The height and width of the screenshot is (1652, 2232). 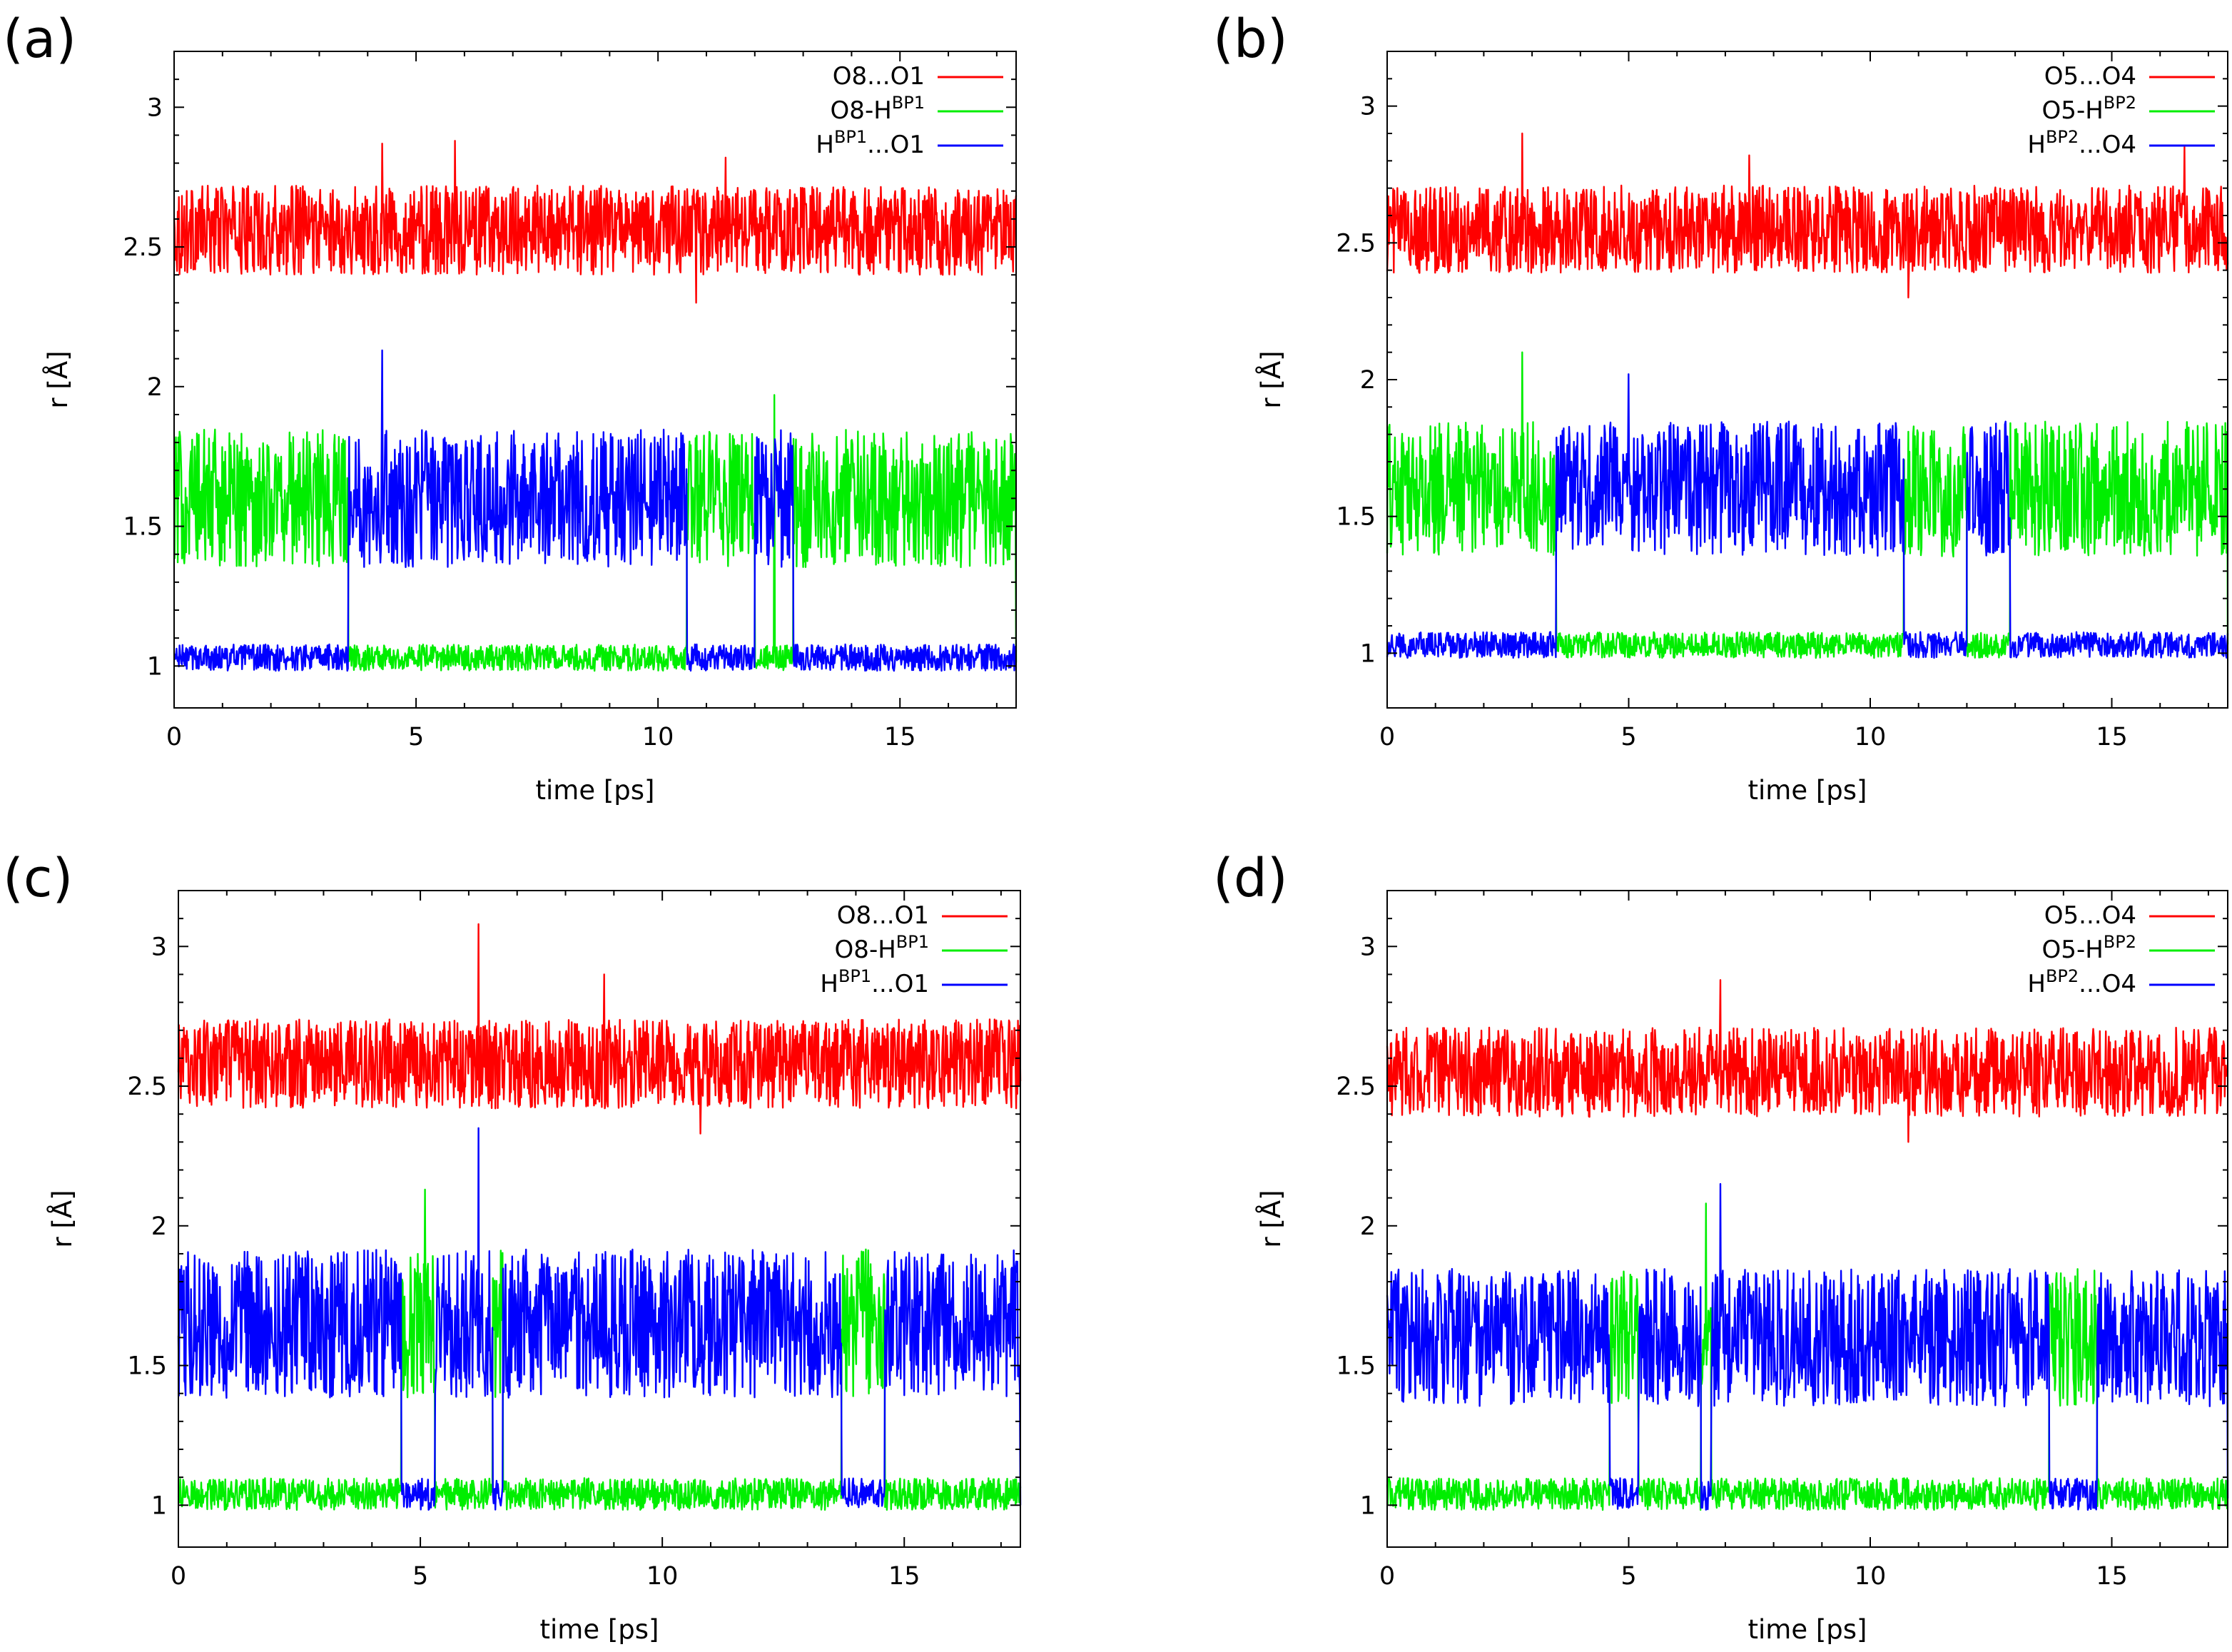 What do you see at coordinates (39, 39) in the screenshot?
I see `panel-label: (a)` at bounding box center [39, 39].